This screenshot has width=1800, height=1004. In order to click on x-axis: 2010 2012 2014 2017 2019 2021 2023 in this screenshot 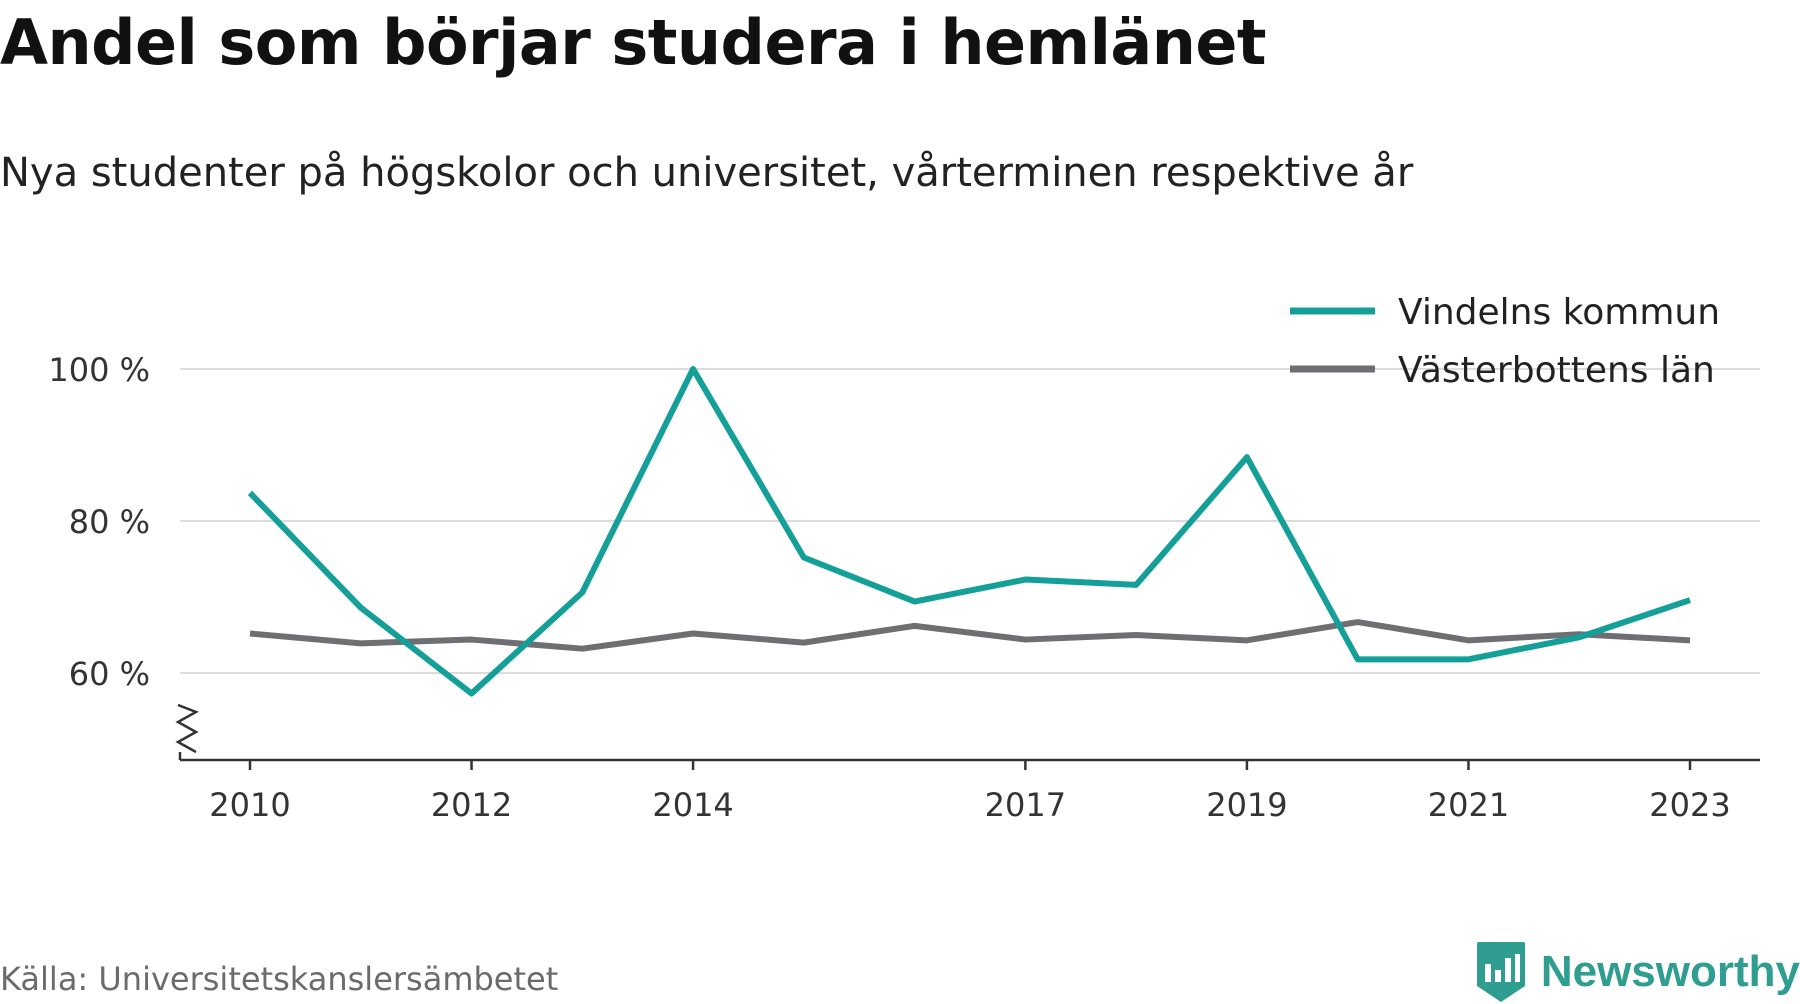, I will do `click(967, 763)`.